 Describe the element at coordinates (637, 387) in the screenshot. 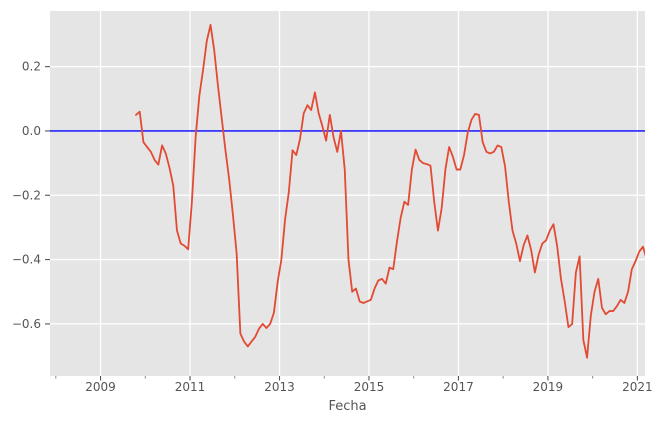

I see `x-tick-label: 2021` at that location.